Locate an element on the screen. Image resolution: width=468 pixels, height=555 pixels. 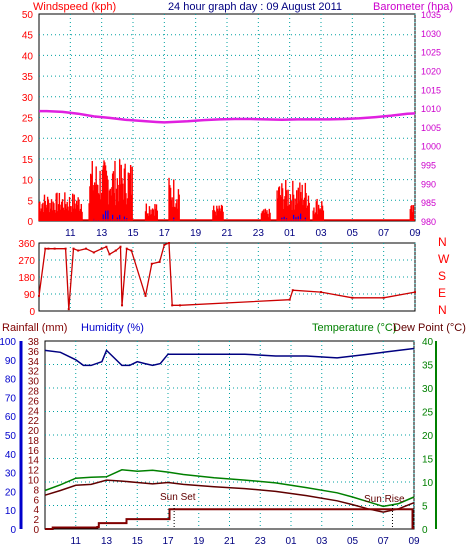
direction-tick-label: 0 is located at coordinates (32, 312).